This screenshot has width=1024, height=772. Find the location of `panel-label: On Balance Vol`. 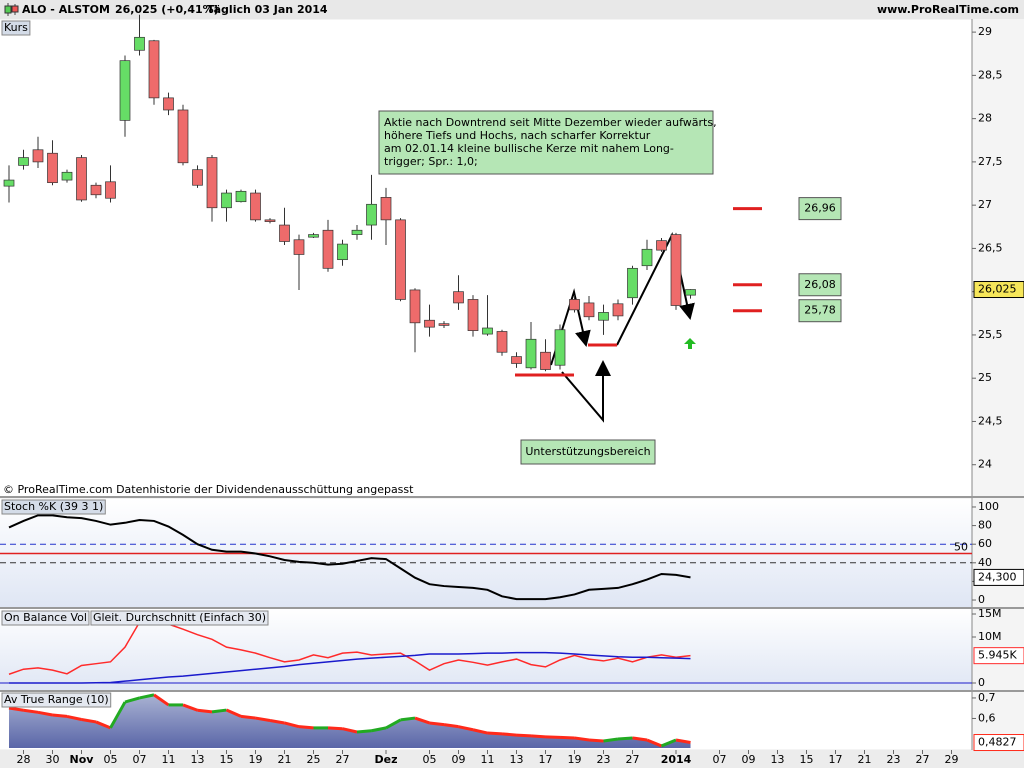

panel-label: On Balance Vol is located at coordinates (45, 617).